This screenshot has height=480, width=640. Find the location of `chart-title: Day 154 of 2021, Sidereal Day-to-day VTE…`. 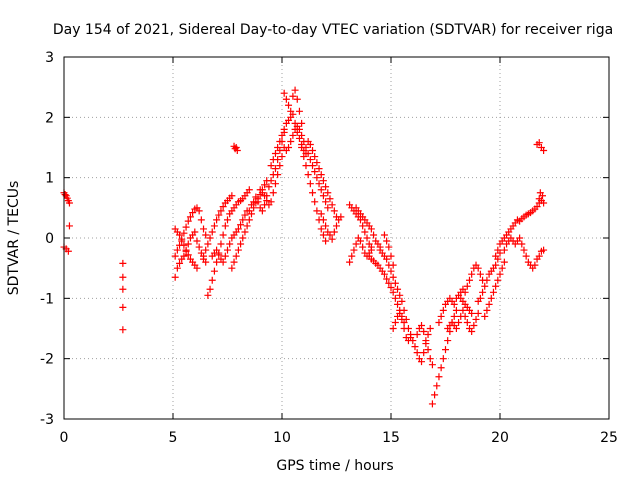

chart-title: Day 154 of 2021, Sidereal Day-to-day VTE… is located at coordinates (333, 30).